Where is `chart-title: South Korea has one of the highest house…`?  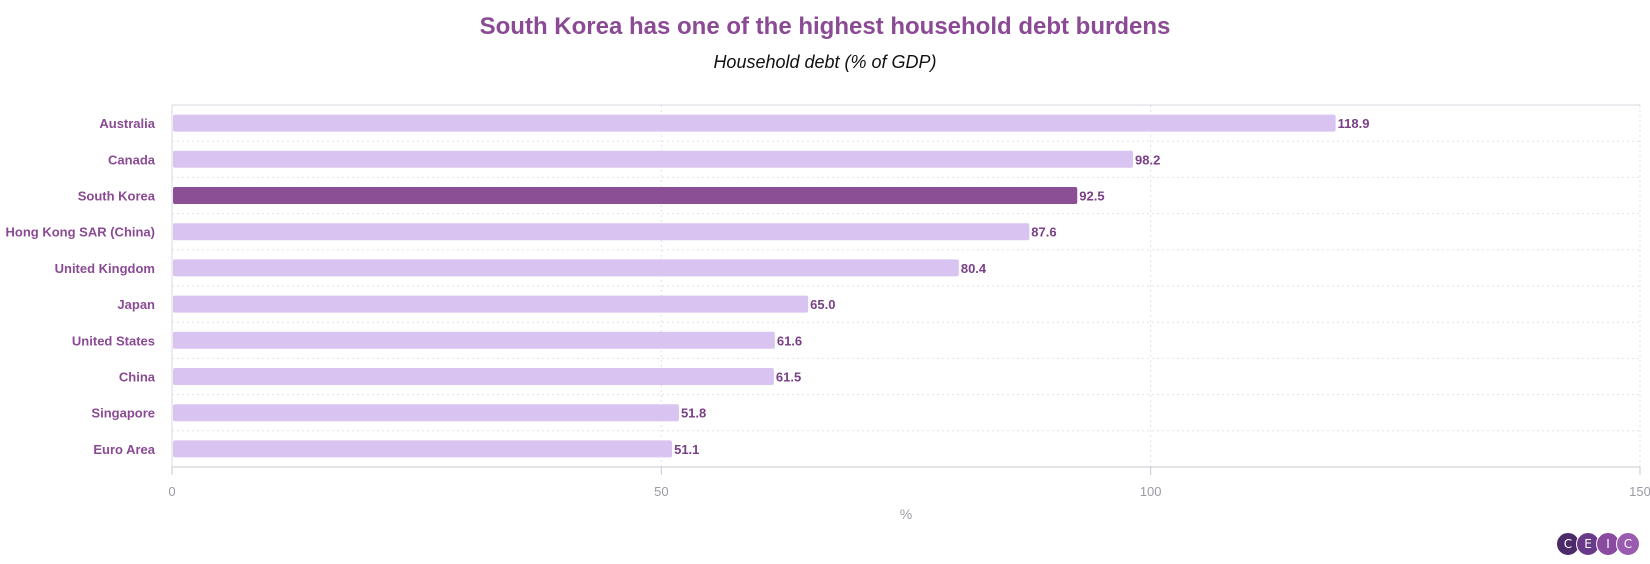
chart-title: South Korea has one of the highest house… is located at coordinates (825, 26).